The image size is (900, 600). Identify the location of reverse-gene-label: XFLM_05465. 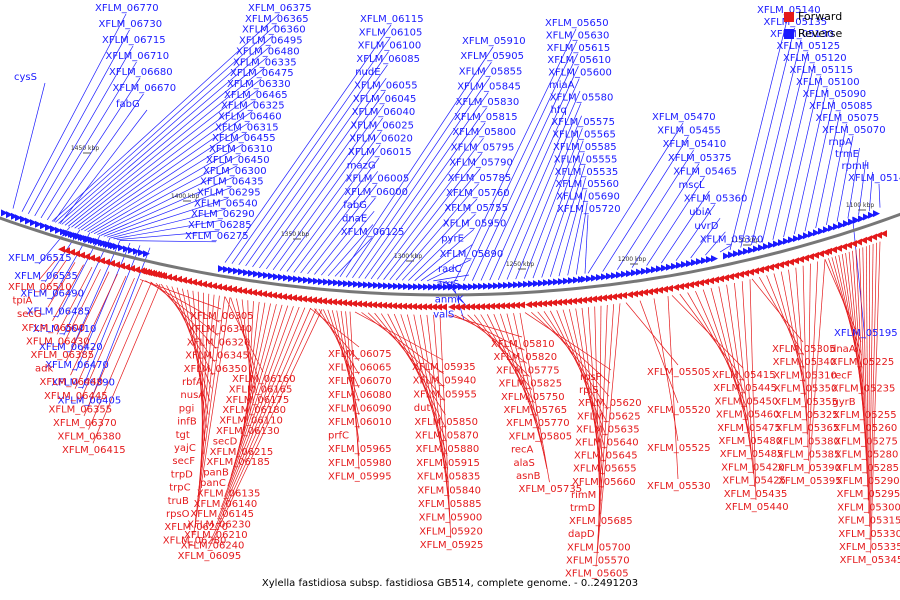
(705, 171).